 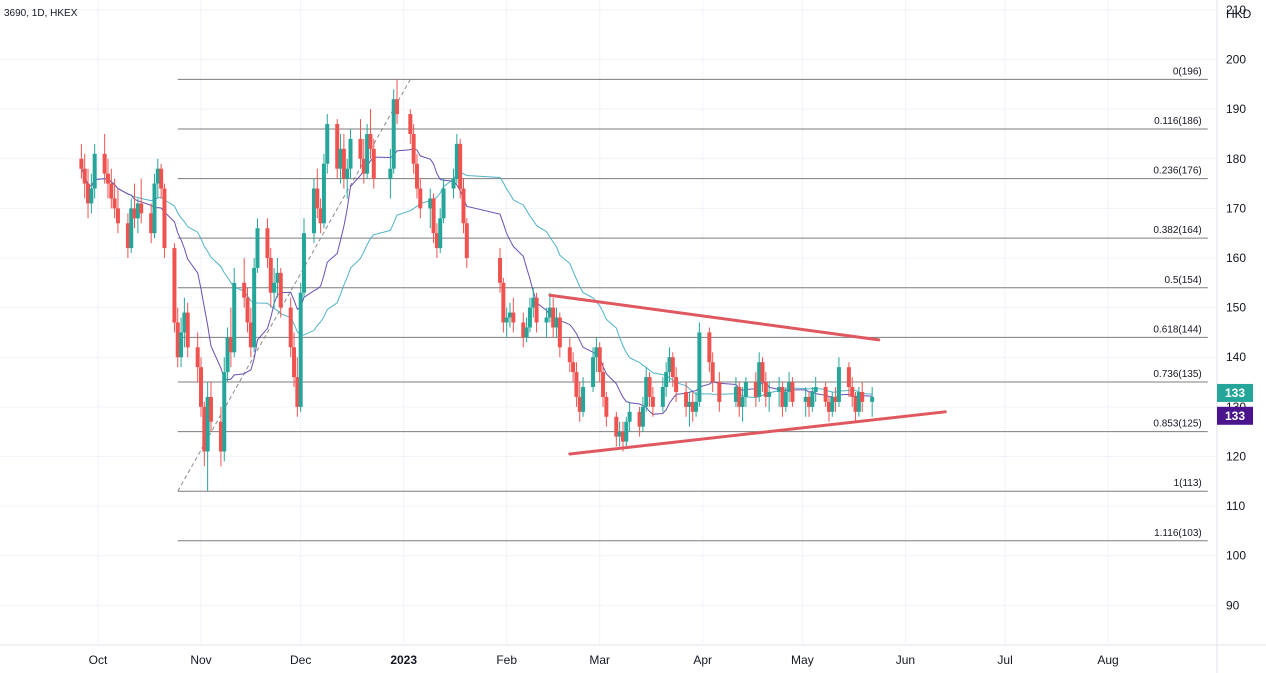 I want to click on y-tick-label: 150, so click(x=1236, y=308).